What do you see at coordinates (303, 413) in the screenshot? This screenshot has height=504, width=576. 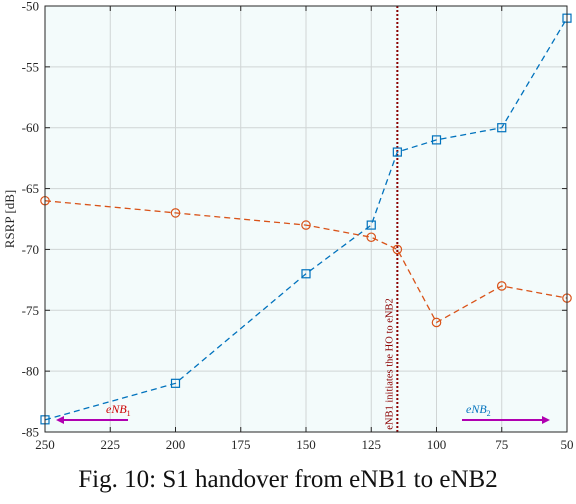 I see `annotations: eNB1 eNB2` at bounding box center [303, 413].